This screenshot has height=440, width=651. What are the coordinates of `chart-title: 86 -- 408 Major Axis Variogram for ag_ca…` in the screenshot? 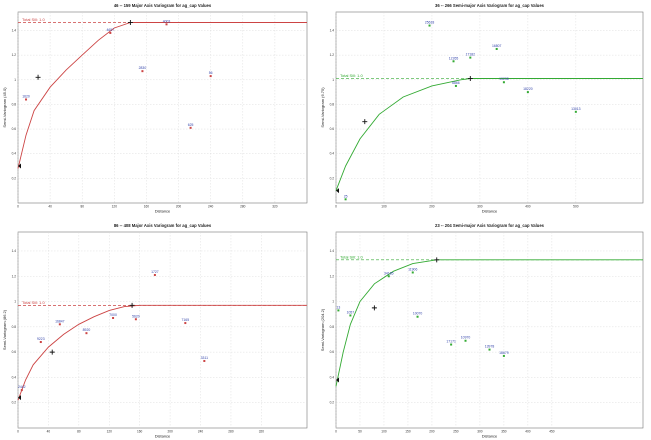 It's located at (163, 225).